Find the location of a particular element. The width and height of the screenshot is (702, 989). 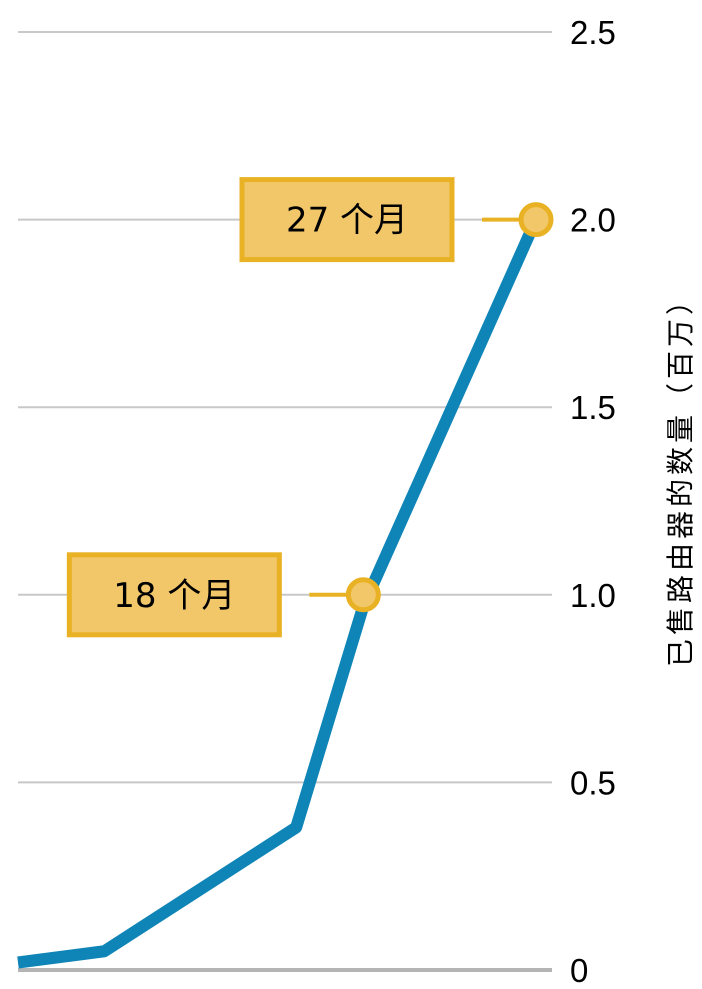

annotation-label: 18 个月 is located at coordinates (174, 596).